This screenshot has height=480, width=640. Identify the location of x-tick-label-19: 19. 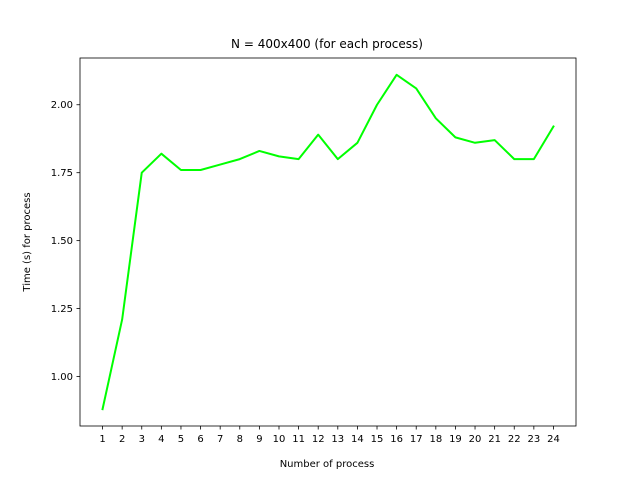
(455, 439).